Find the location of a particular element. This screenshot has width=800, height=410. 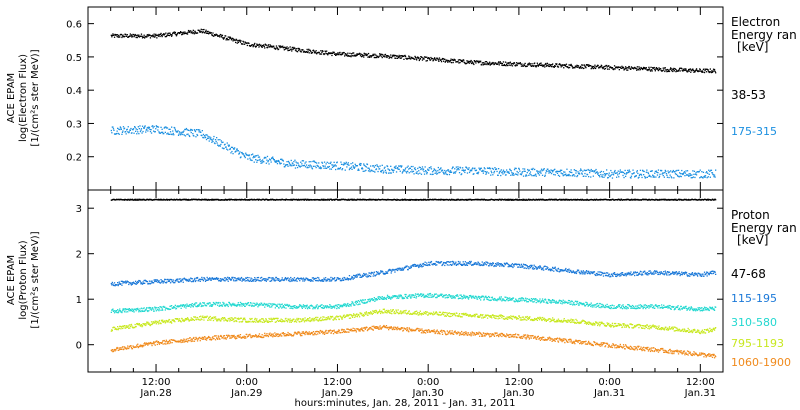

electron-legend-title-1: Electron is located at coordinates (755, 22).